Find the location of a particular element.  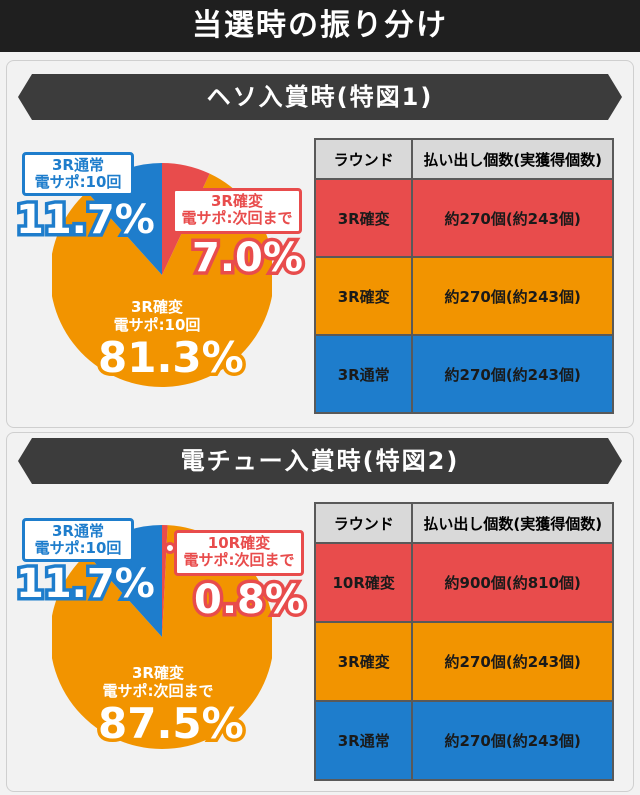

s1-value-3r-normal: 11.7% is located at coordinates (86, 220).